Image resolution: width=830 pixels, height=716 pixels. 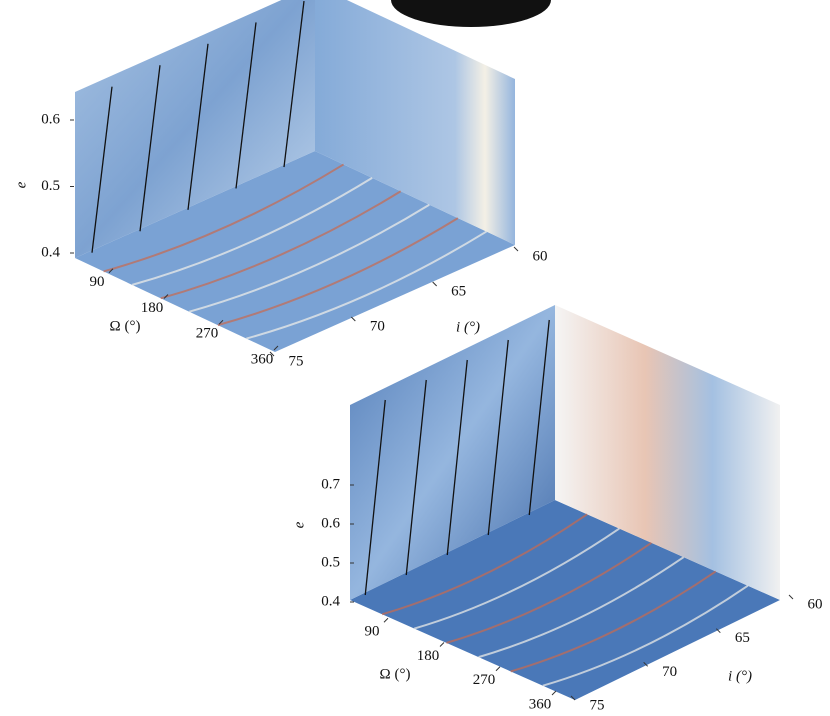 I want to click on back-left-face, so click(x=195, y=129).